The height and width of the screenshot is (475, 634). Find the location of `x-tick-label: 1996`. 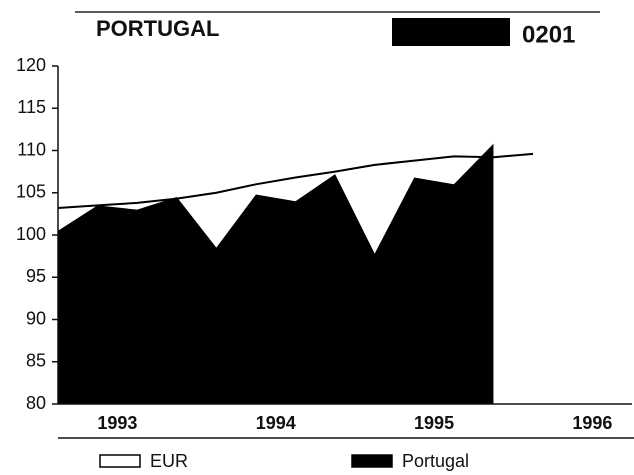

x-tick-label: 1996 is located at coordinates (592, 423).